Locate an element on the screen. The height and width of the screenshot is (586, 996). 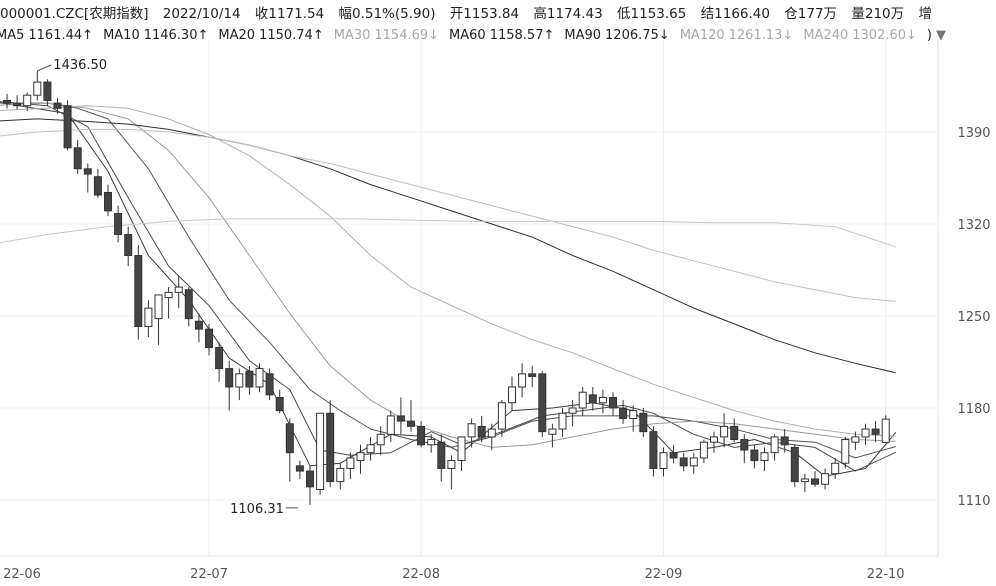
change-value: 0.51%(5.90) is located at coordinates (394, 14).